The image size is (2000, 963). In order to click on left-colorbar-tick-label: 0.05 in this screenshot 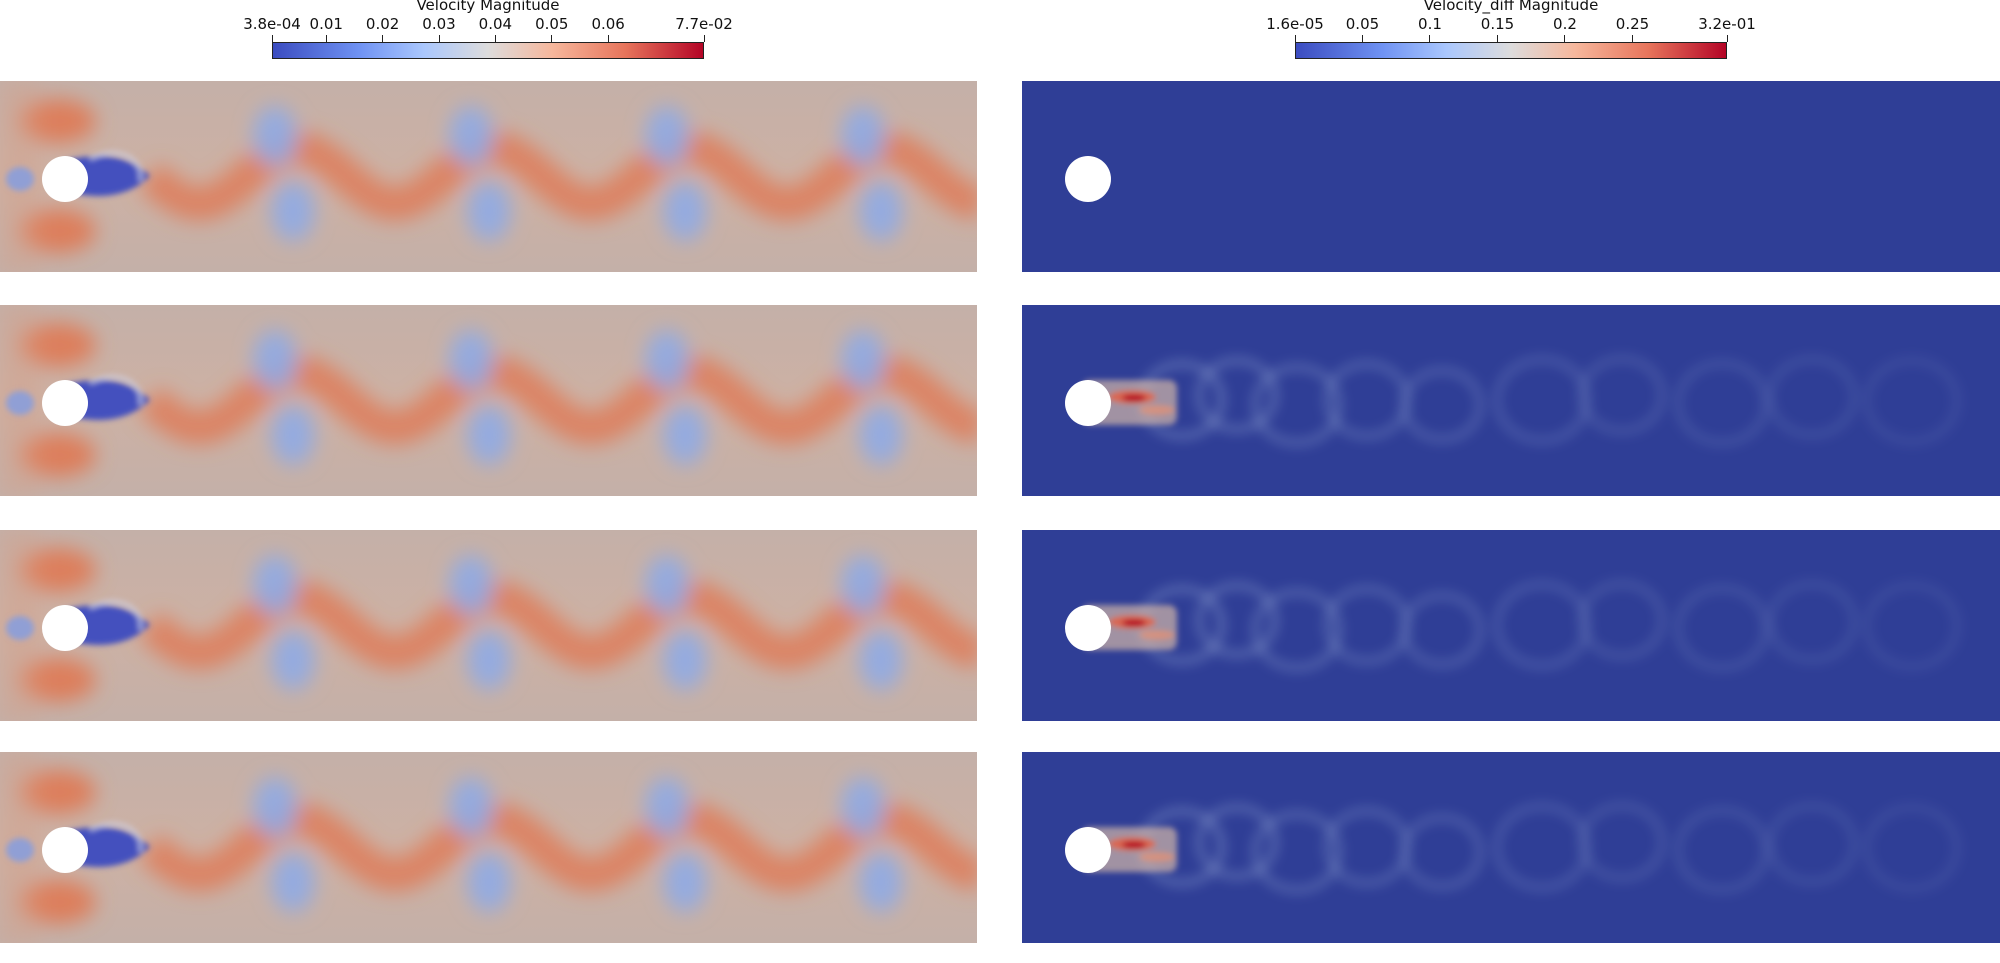, I will do `click(552, 24)`.